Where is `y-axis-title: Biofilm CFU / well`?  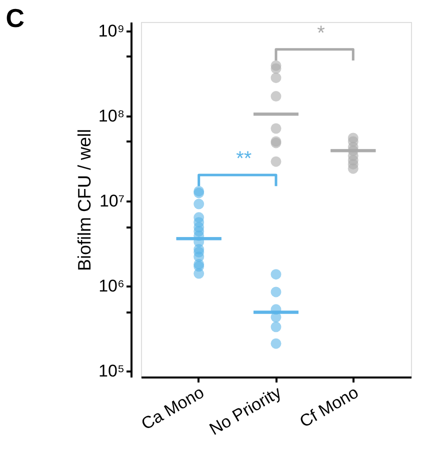 y-axis-title: Biofilm CFU / well is located at coordinates (84, 200).